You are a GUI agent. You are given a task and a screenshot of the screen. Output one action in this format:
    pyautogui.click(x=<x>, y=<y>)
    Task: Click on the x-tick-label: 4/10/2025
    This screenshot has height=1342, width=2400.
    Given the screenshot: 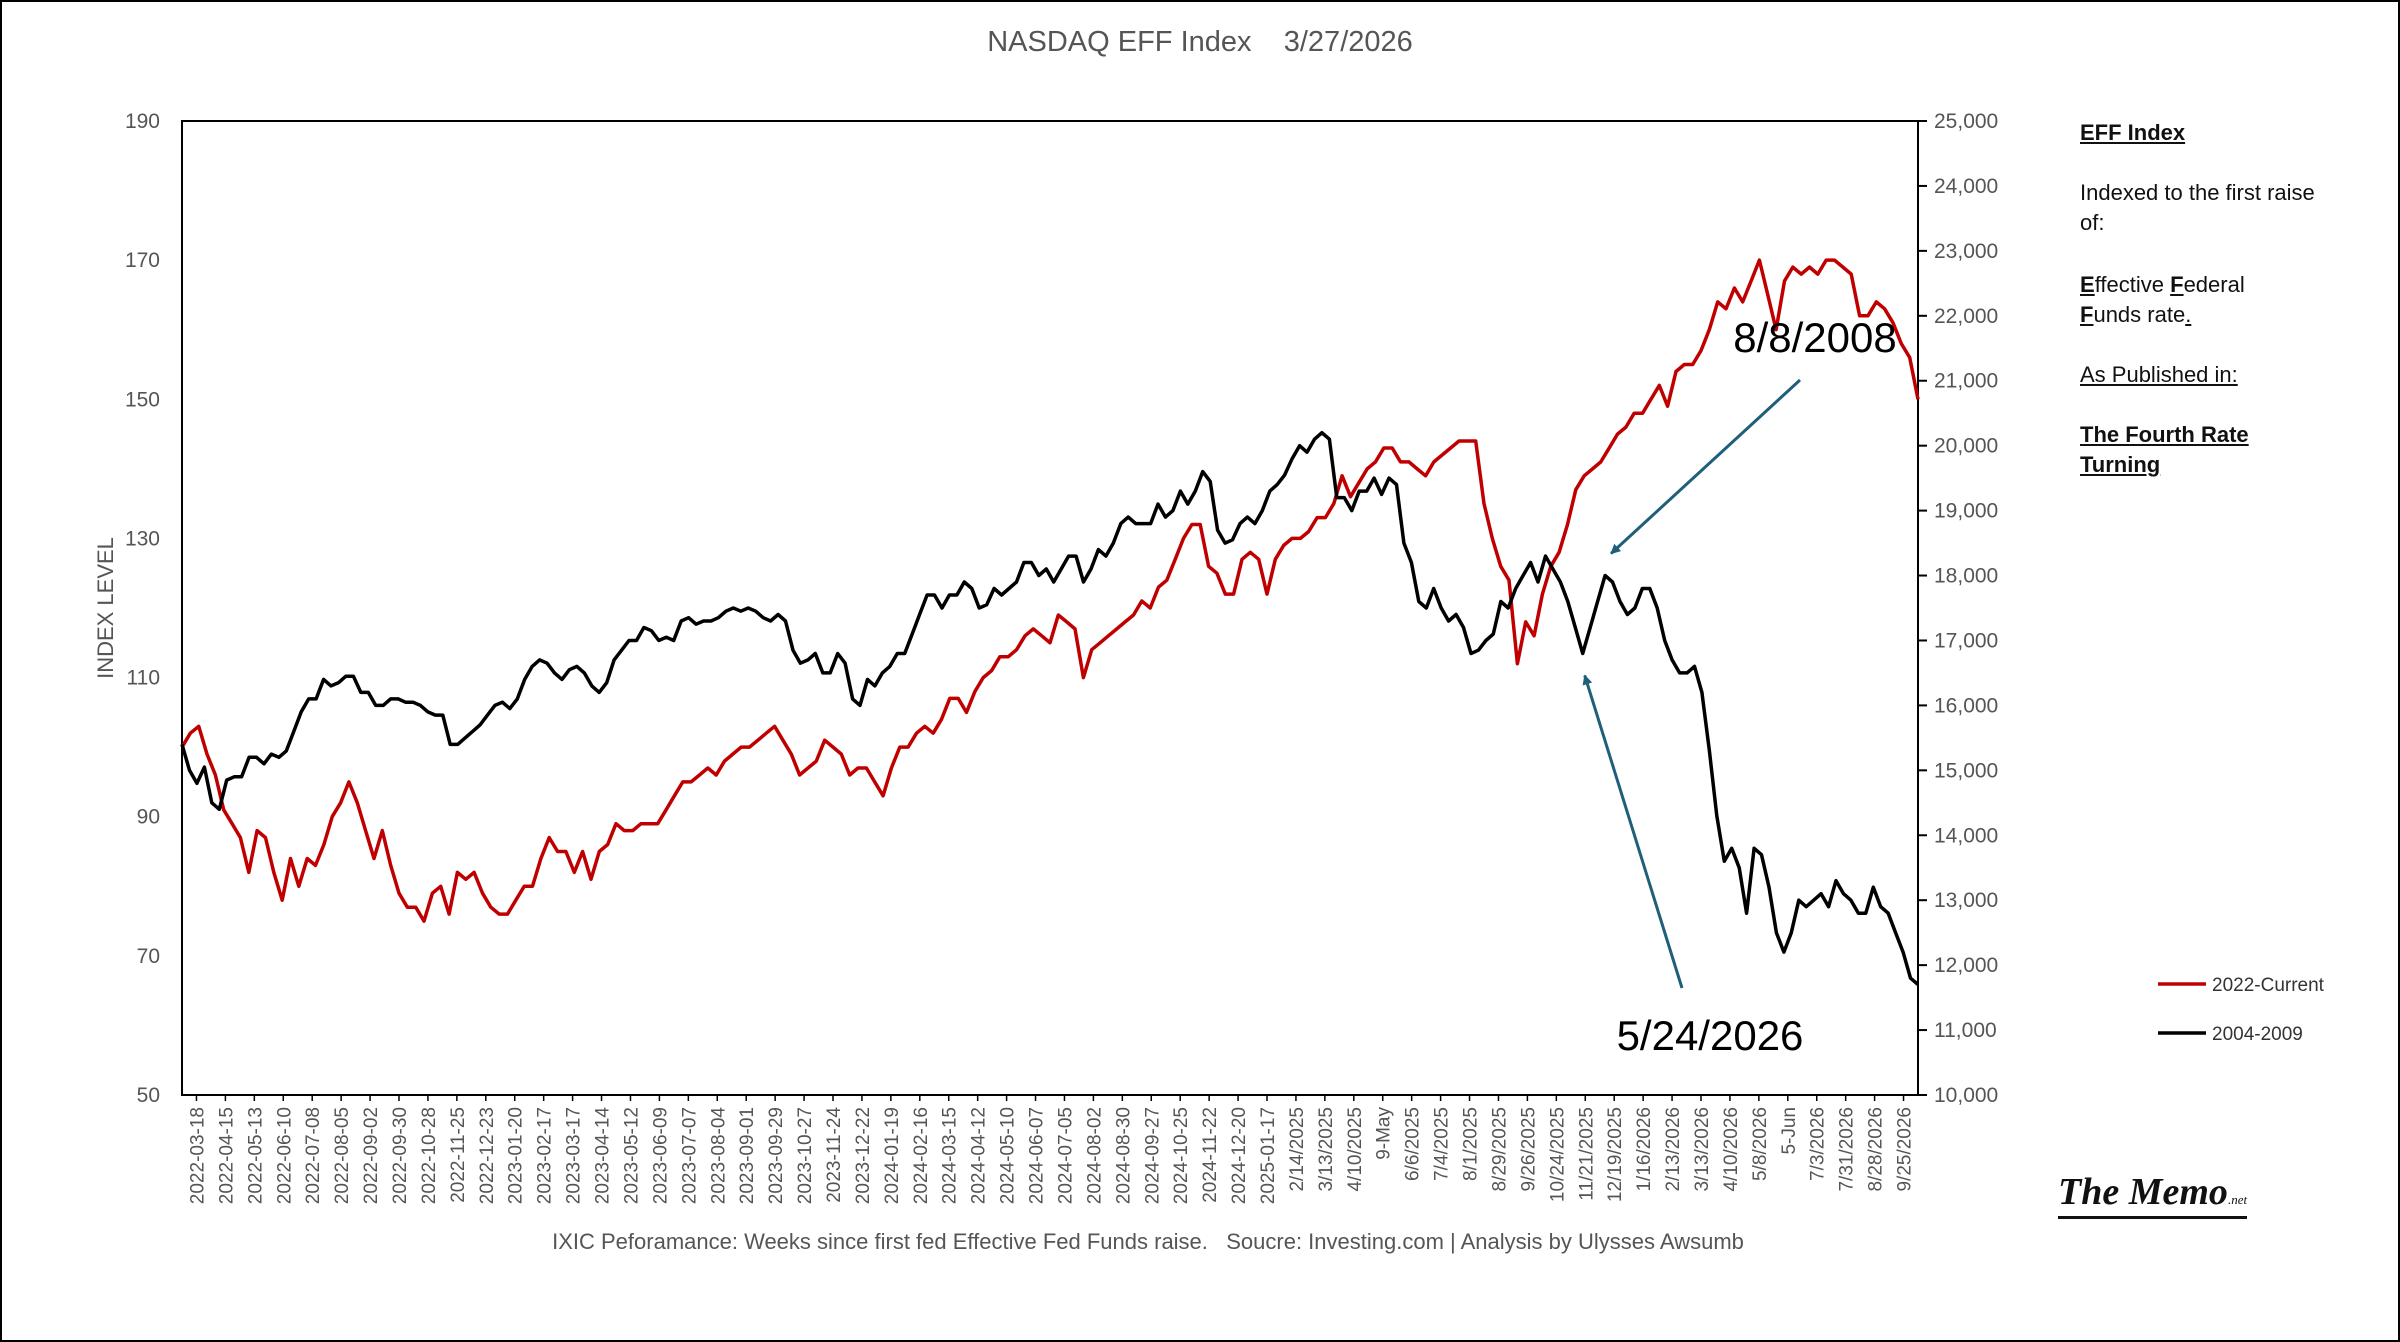 What is the action you would take?
    pyautogui.click(x=1355, y=1149)
    